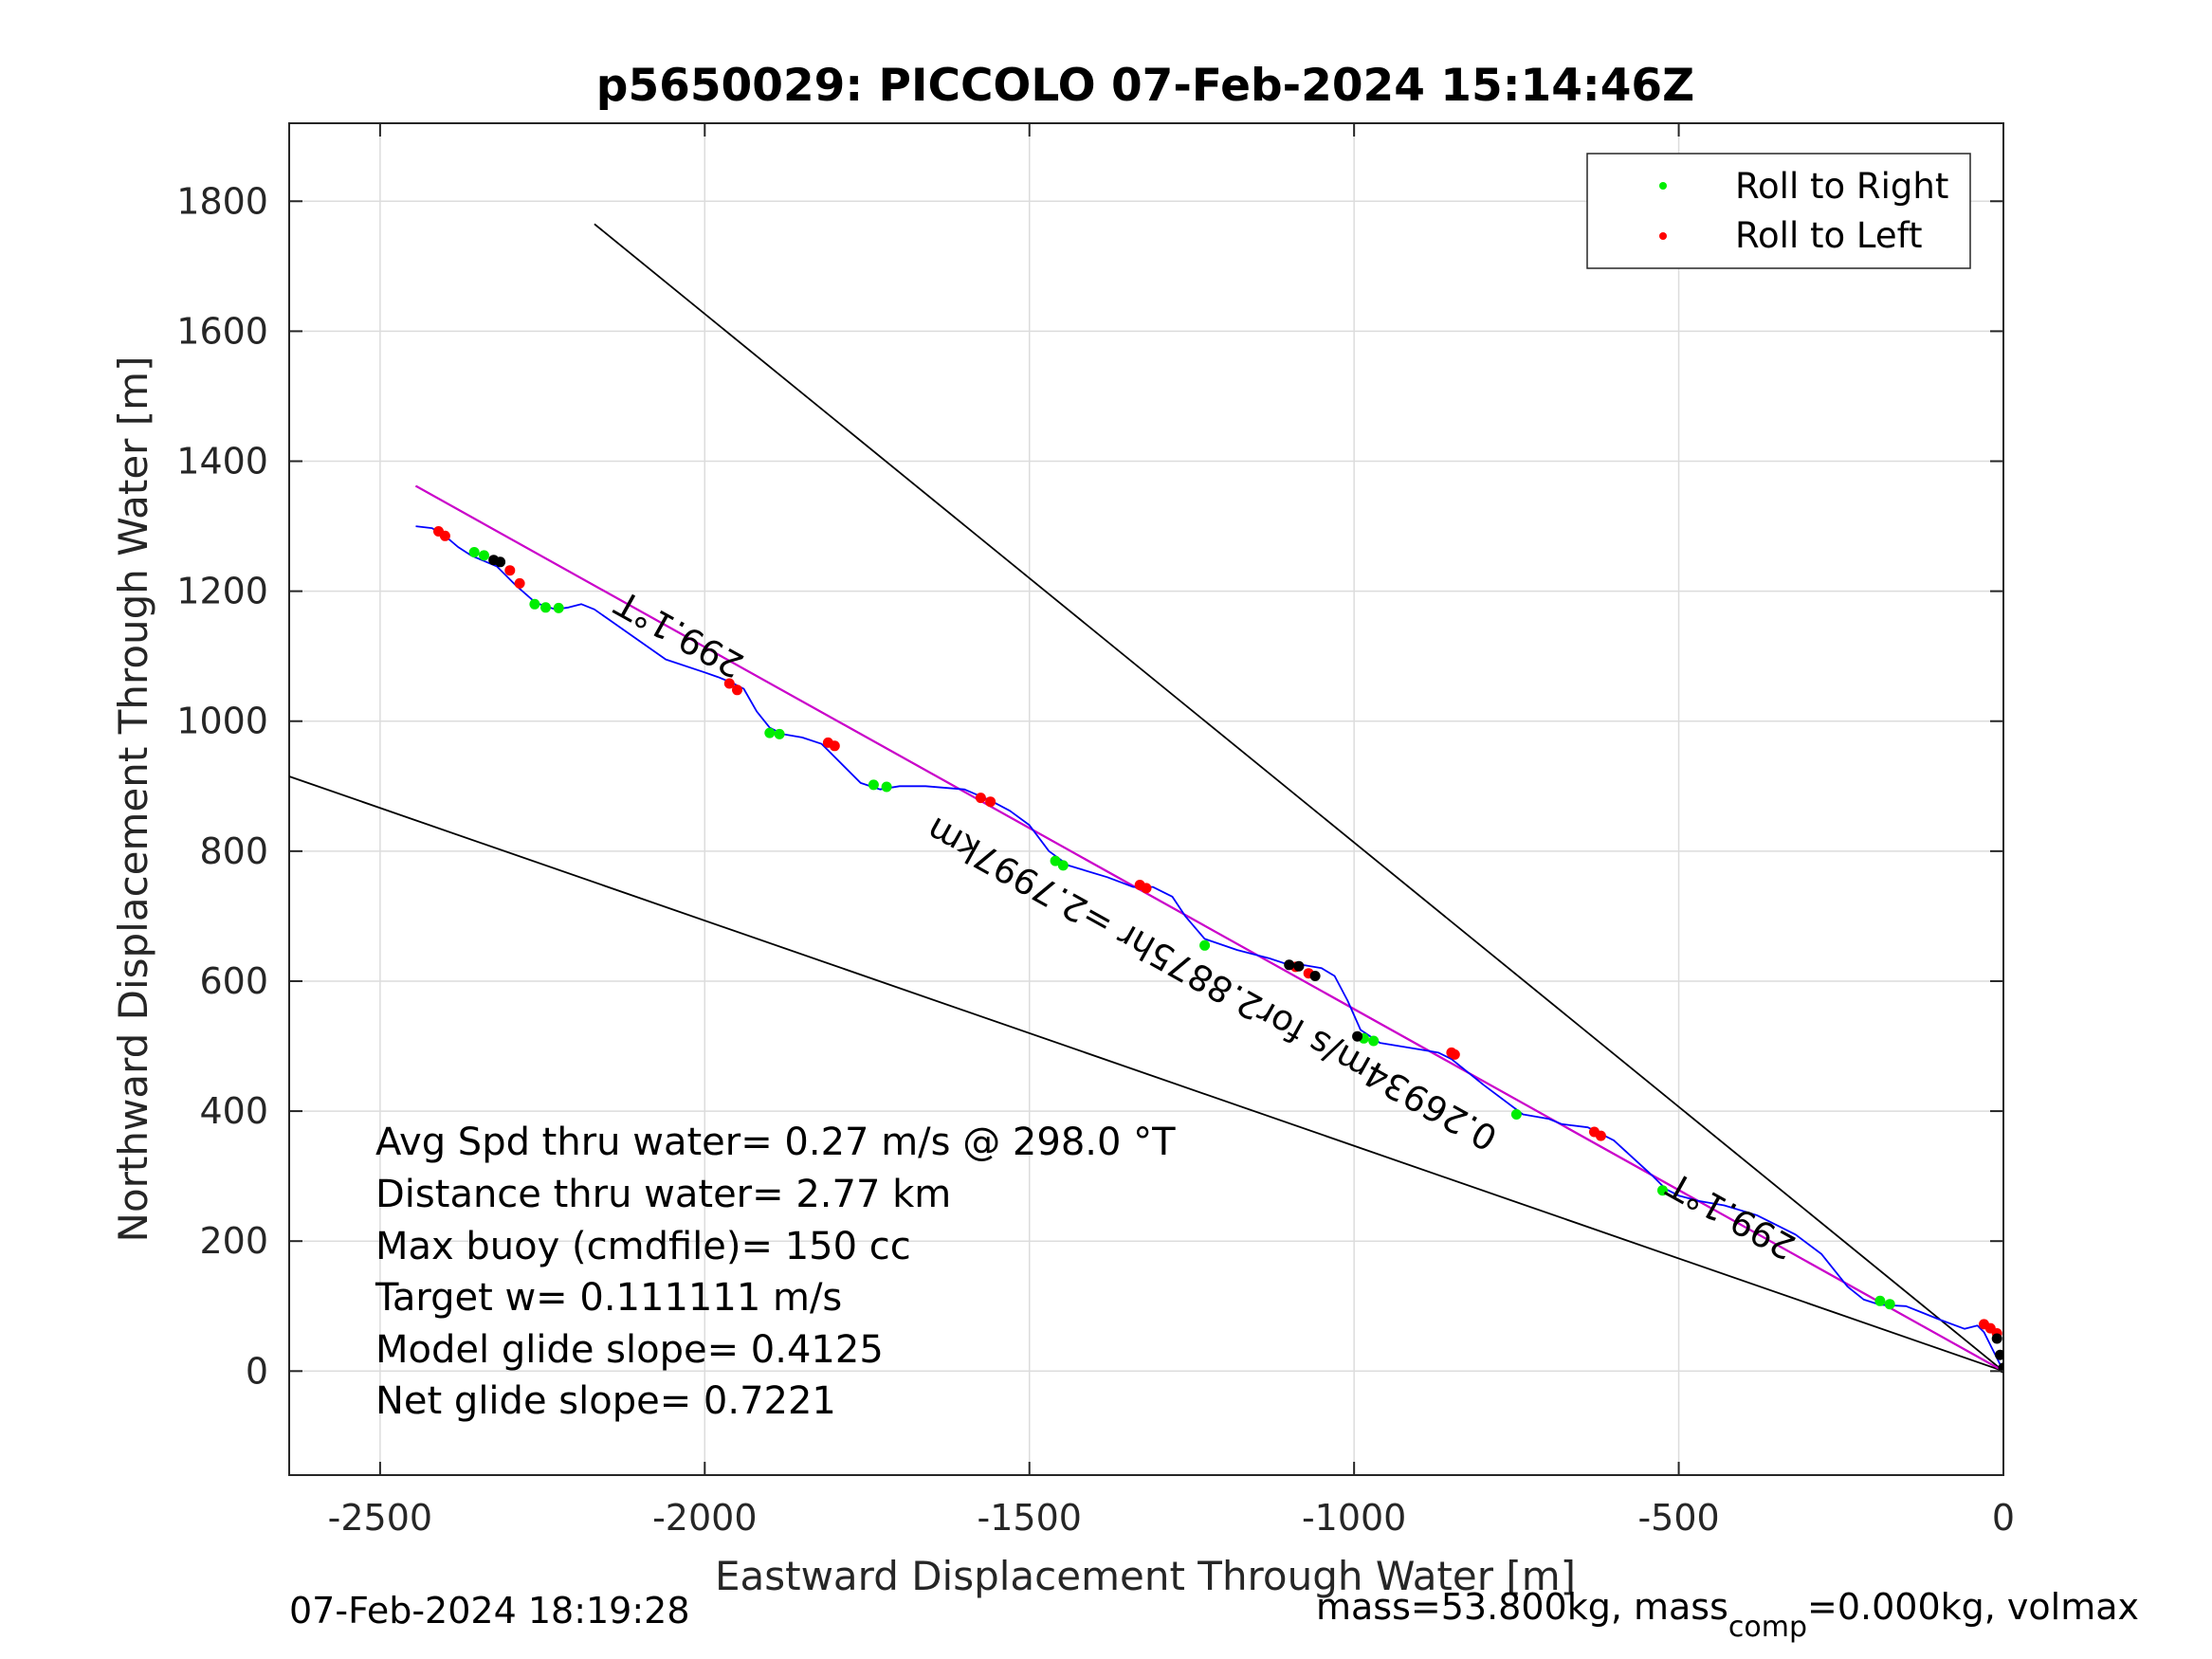  Describe the element at coordinates (775, 1142) in the screenshot. I see `stat-avg-speed: Avg Spd thru water= 0.27 m/s @ 298.0 °T` at that location.